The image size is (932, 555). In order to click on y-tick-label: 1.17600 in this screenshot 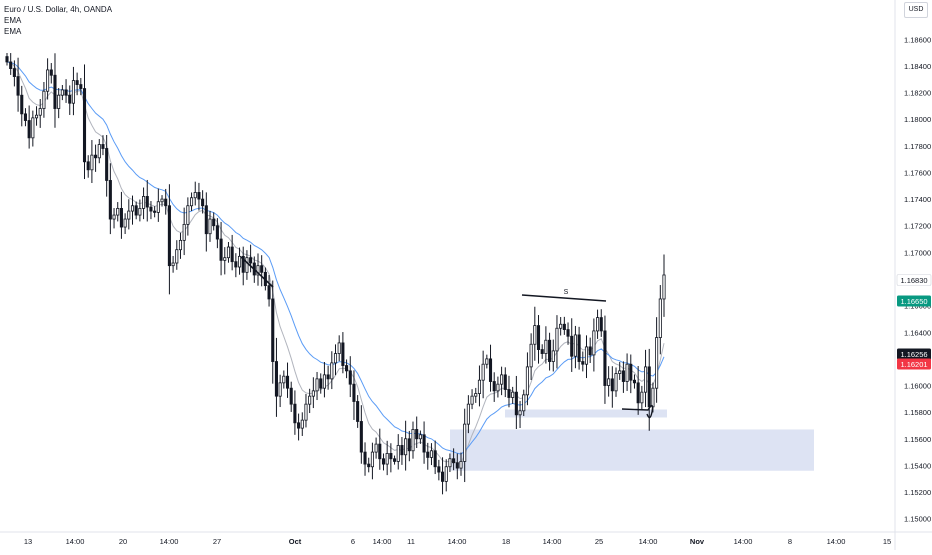, I will do `click(917, 172)`.